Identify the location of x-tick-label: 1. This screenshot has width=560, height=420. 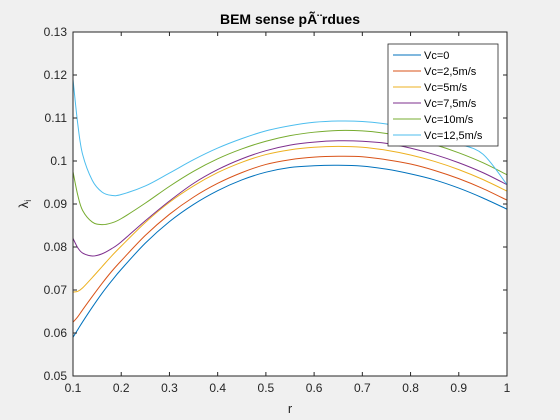
(507, 388).